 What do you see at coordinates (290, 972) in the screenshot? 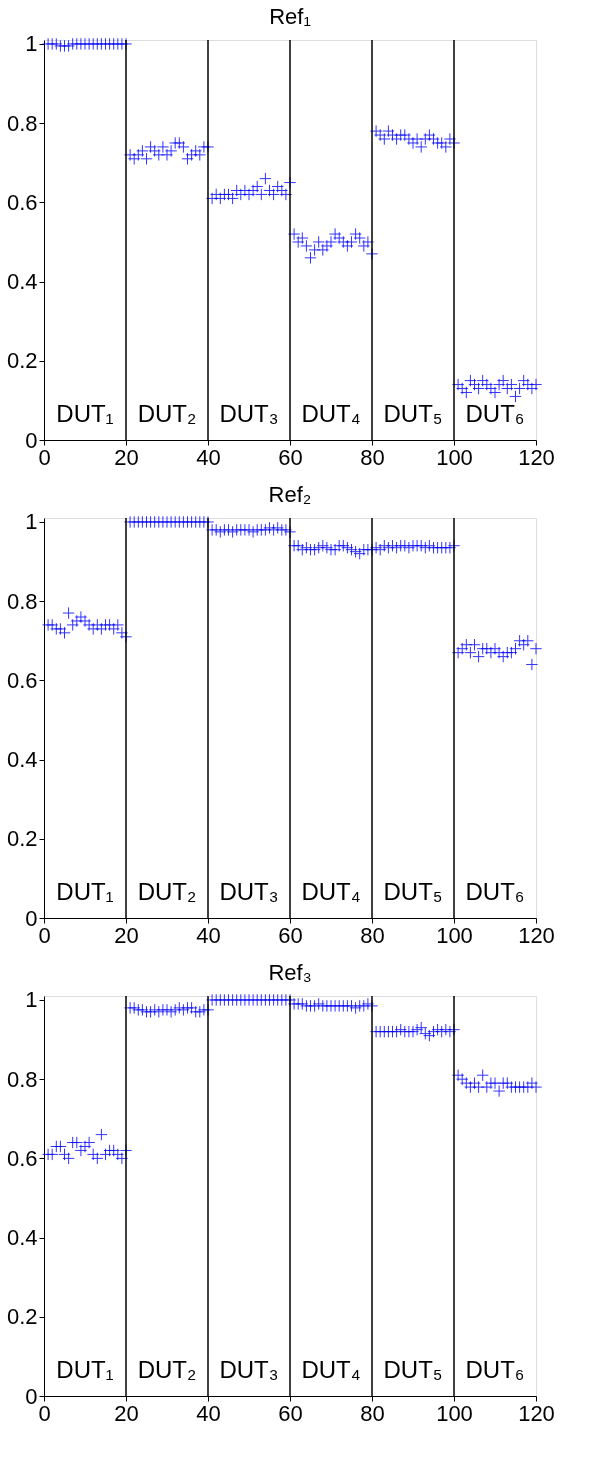
I see `chart-title: Ref₃` at bounding box center [290, 972].